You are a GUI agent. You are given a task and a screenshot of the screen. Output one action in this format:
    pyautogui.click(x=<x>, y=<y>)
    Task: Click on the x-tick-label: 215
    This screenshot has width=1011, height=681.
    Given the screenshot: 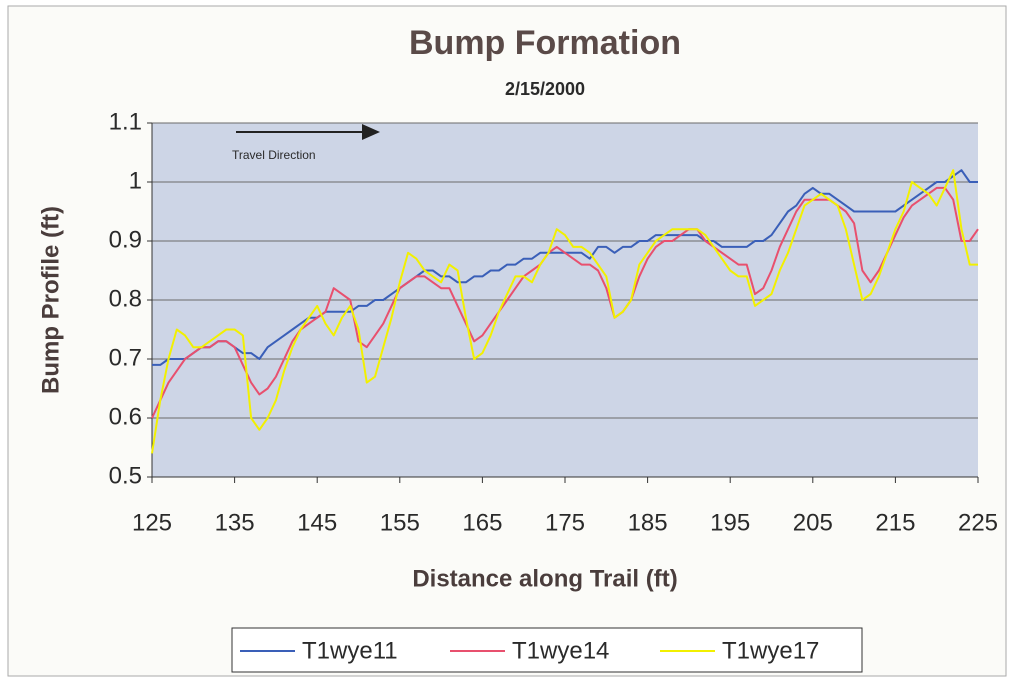 What is the action you would take?
    pyautogui.click(x=895, y=522)
    